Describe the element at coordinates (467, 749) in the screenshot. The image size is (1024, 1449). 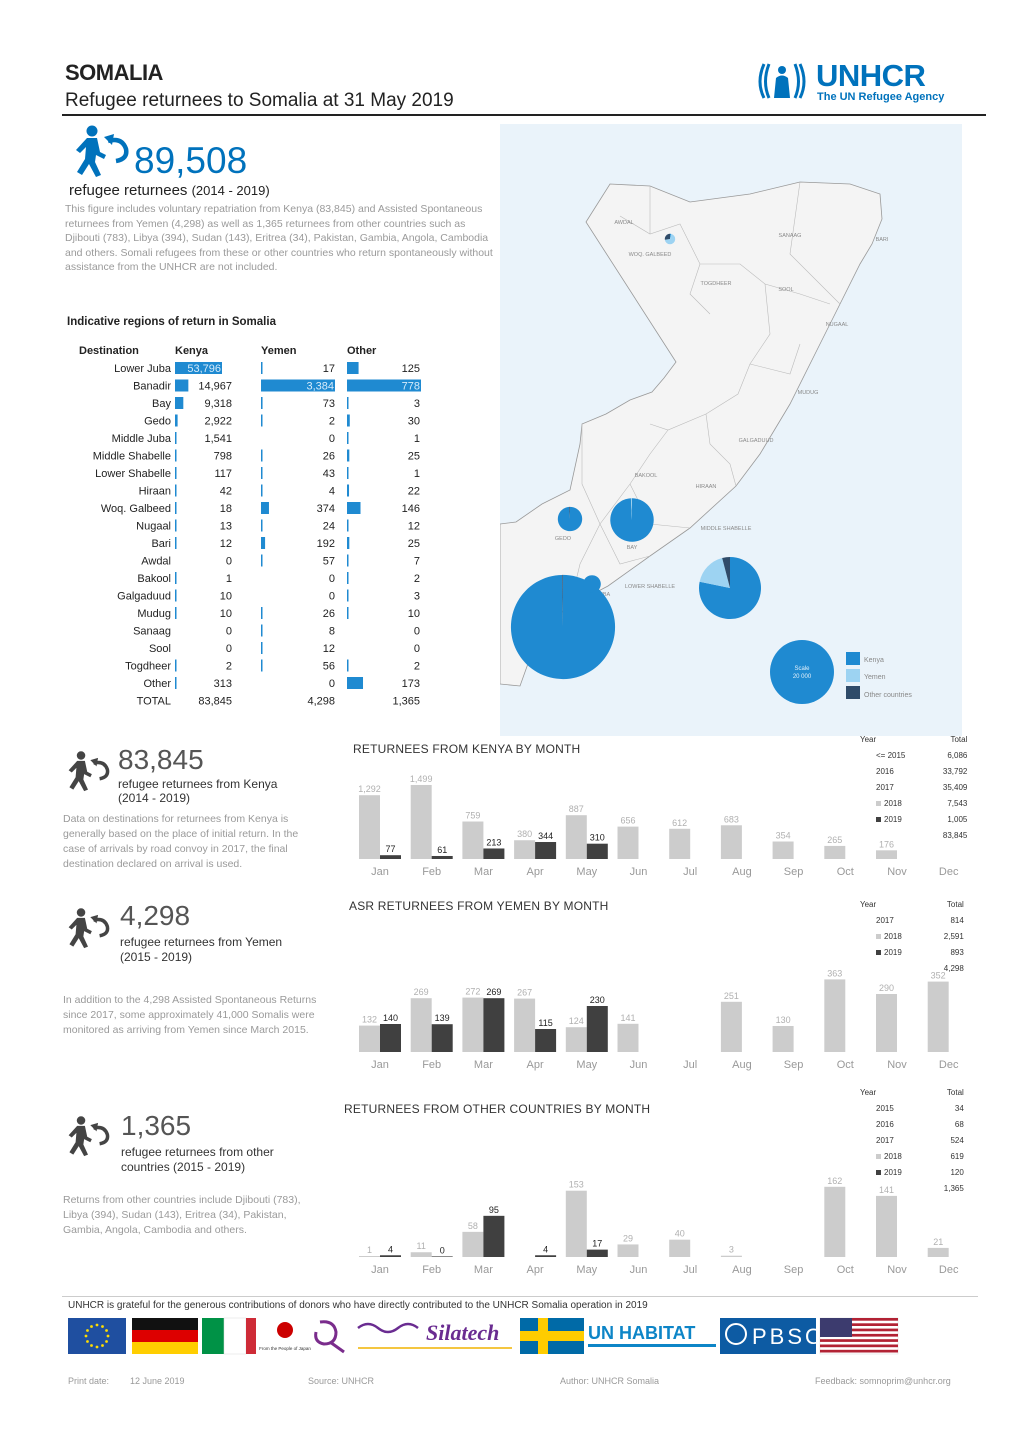
I see `kenya-chart-title: RETURNEES FROM KENYA BY MONTH` at that location.